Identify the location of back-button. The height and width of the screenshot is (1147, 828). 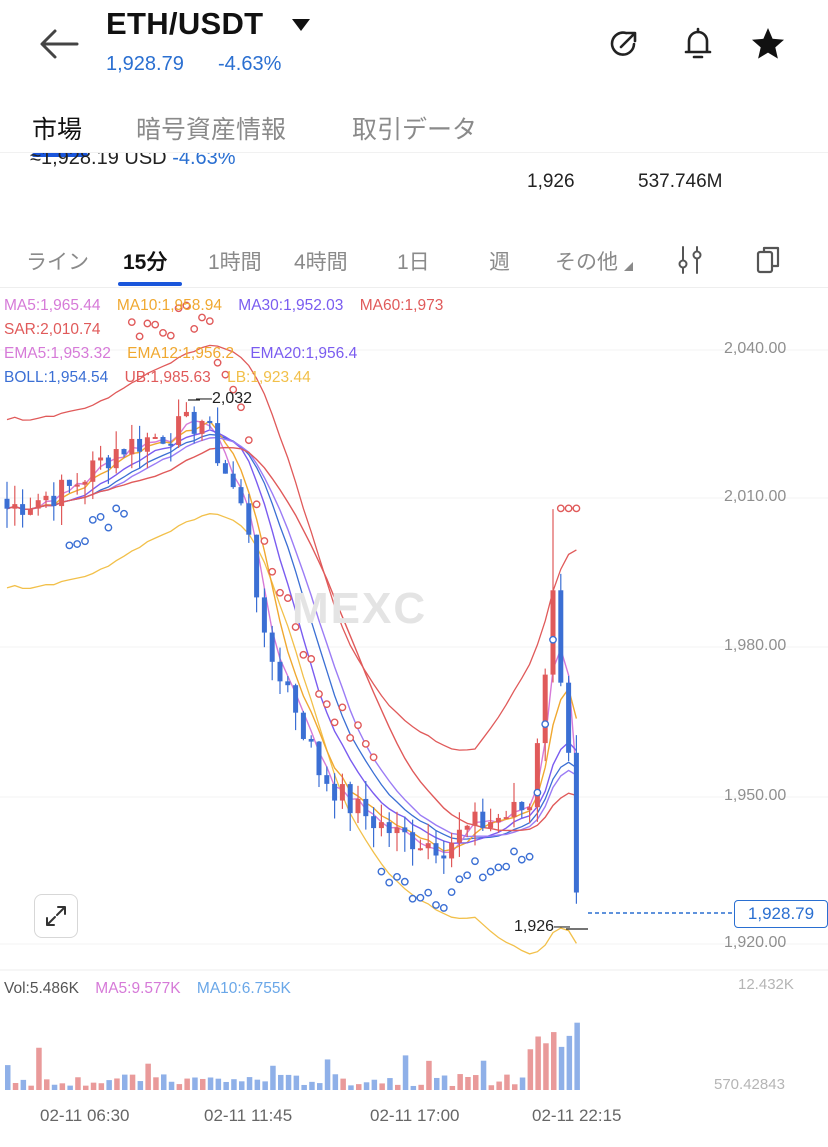
(59, 44).